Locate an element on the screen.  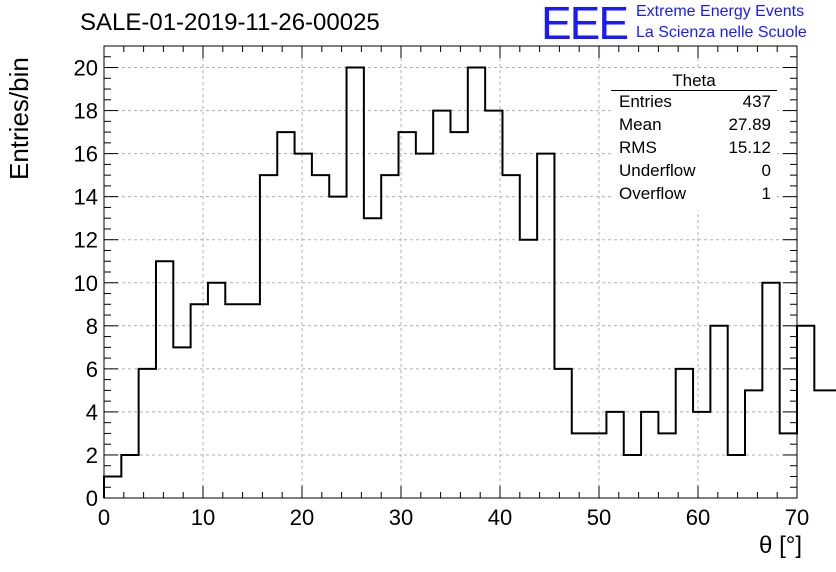
logo-line-1: Extreme Energy Events is located at coordinates (720, 11).